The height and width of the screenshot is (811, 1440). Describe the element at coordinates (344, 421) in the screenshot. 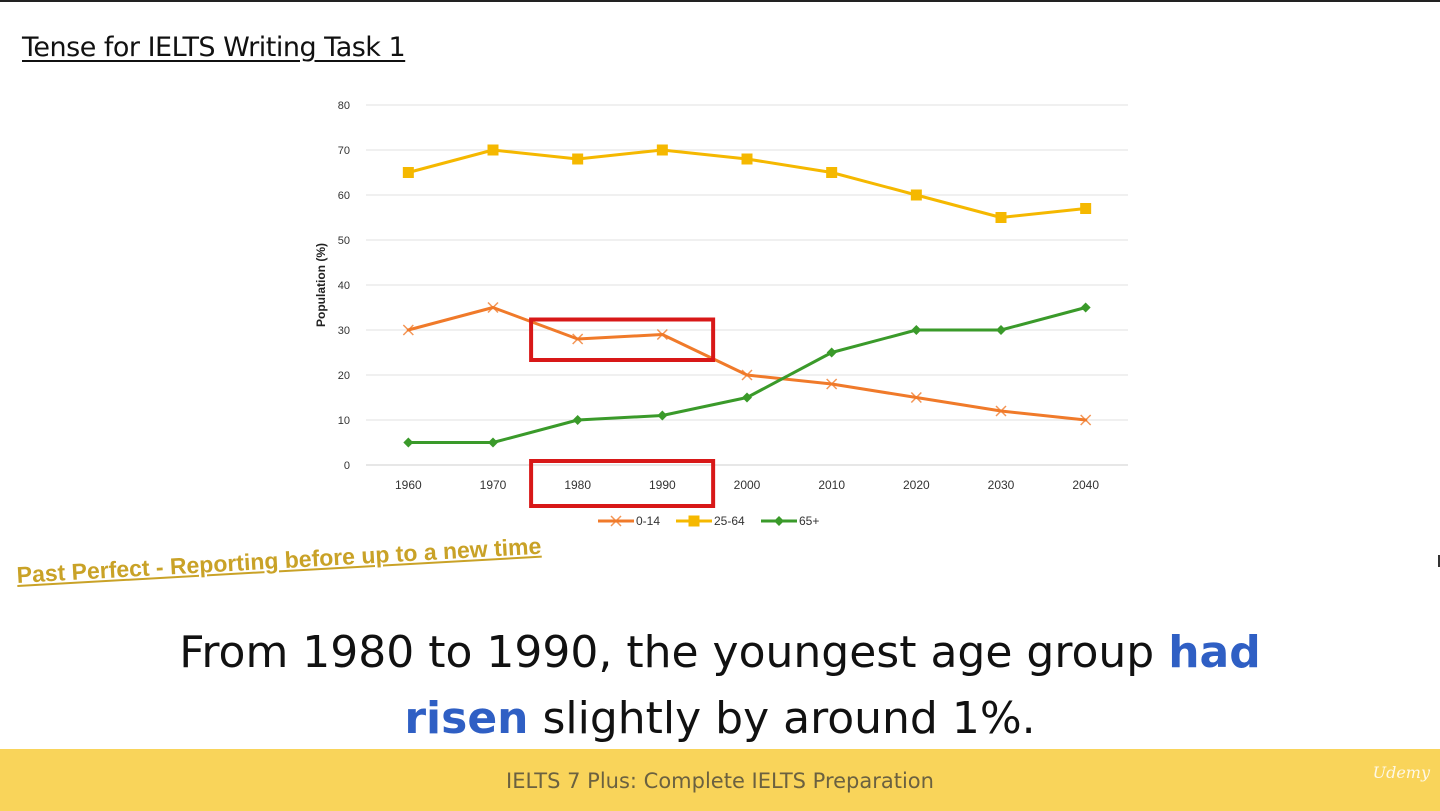

I see `y-tick-label: 10` at that location.